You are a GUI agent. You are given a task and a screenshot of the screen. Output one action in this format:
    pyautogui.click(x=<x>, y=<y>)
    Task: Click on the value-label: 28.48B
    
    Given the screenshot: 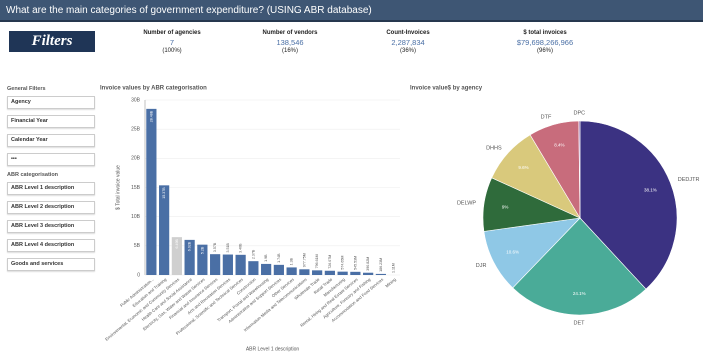 What is the action you would take?
    pyautogui.click(x=151, y=116)
    